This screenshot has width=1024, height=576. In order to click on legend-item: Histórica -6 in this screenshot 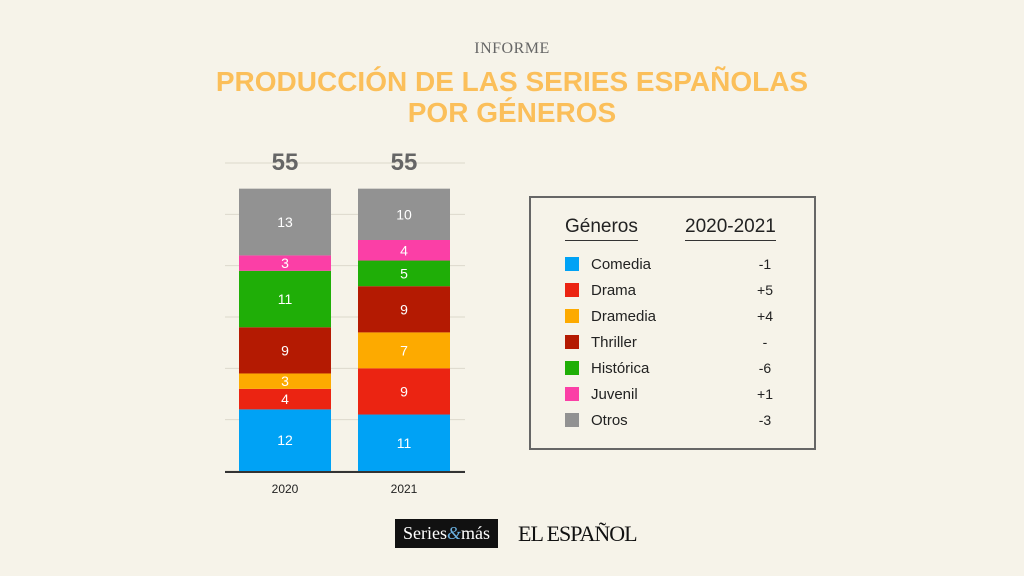, I will do `click(685, 368)`.